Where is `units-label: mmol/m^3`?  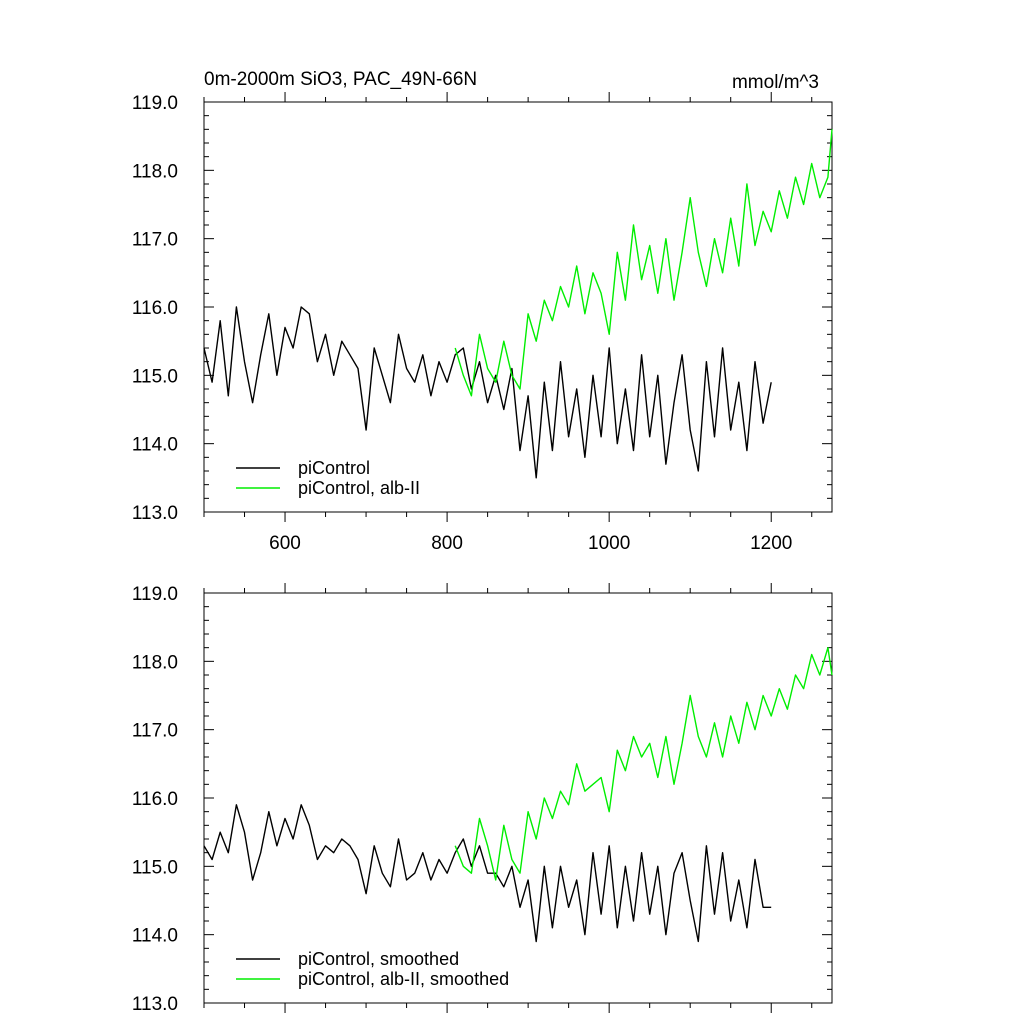 units-label: mmol/m^3 is located at coordinates (775, 82).